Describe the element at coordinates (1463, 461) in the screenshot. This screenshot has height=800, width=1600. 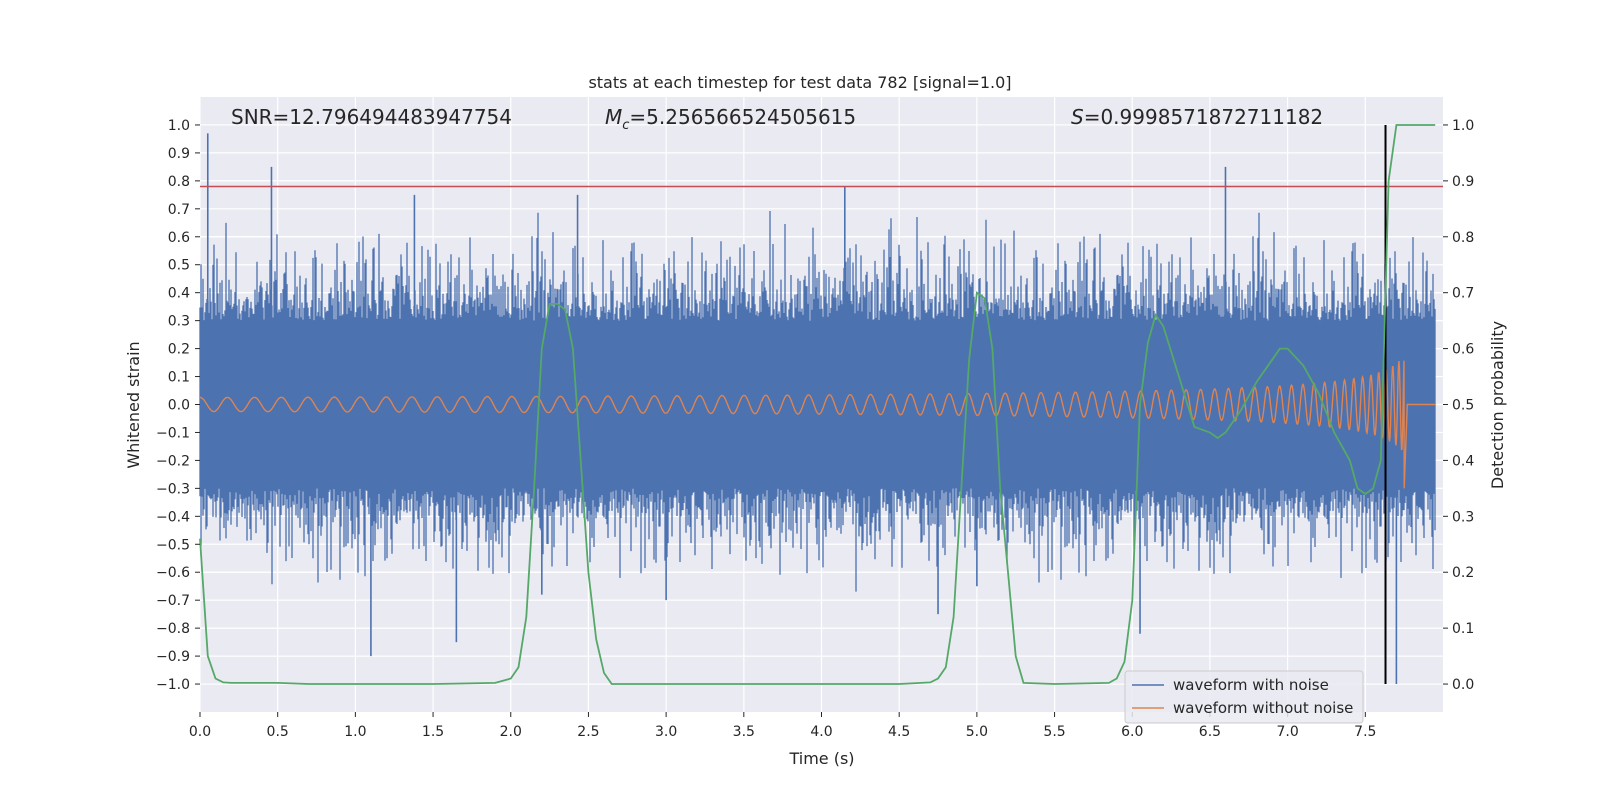
I see `right-tick-label: 0.4` at that location.